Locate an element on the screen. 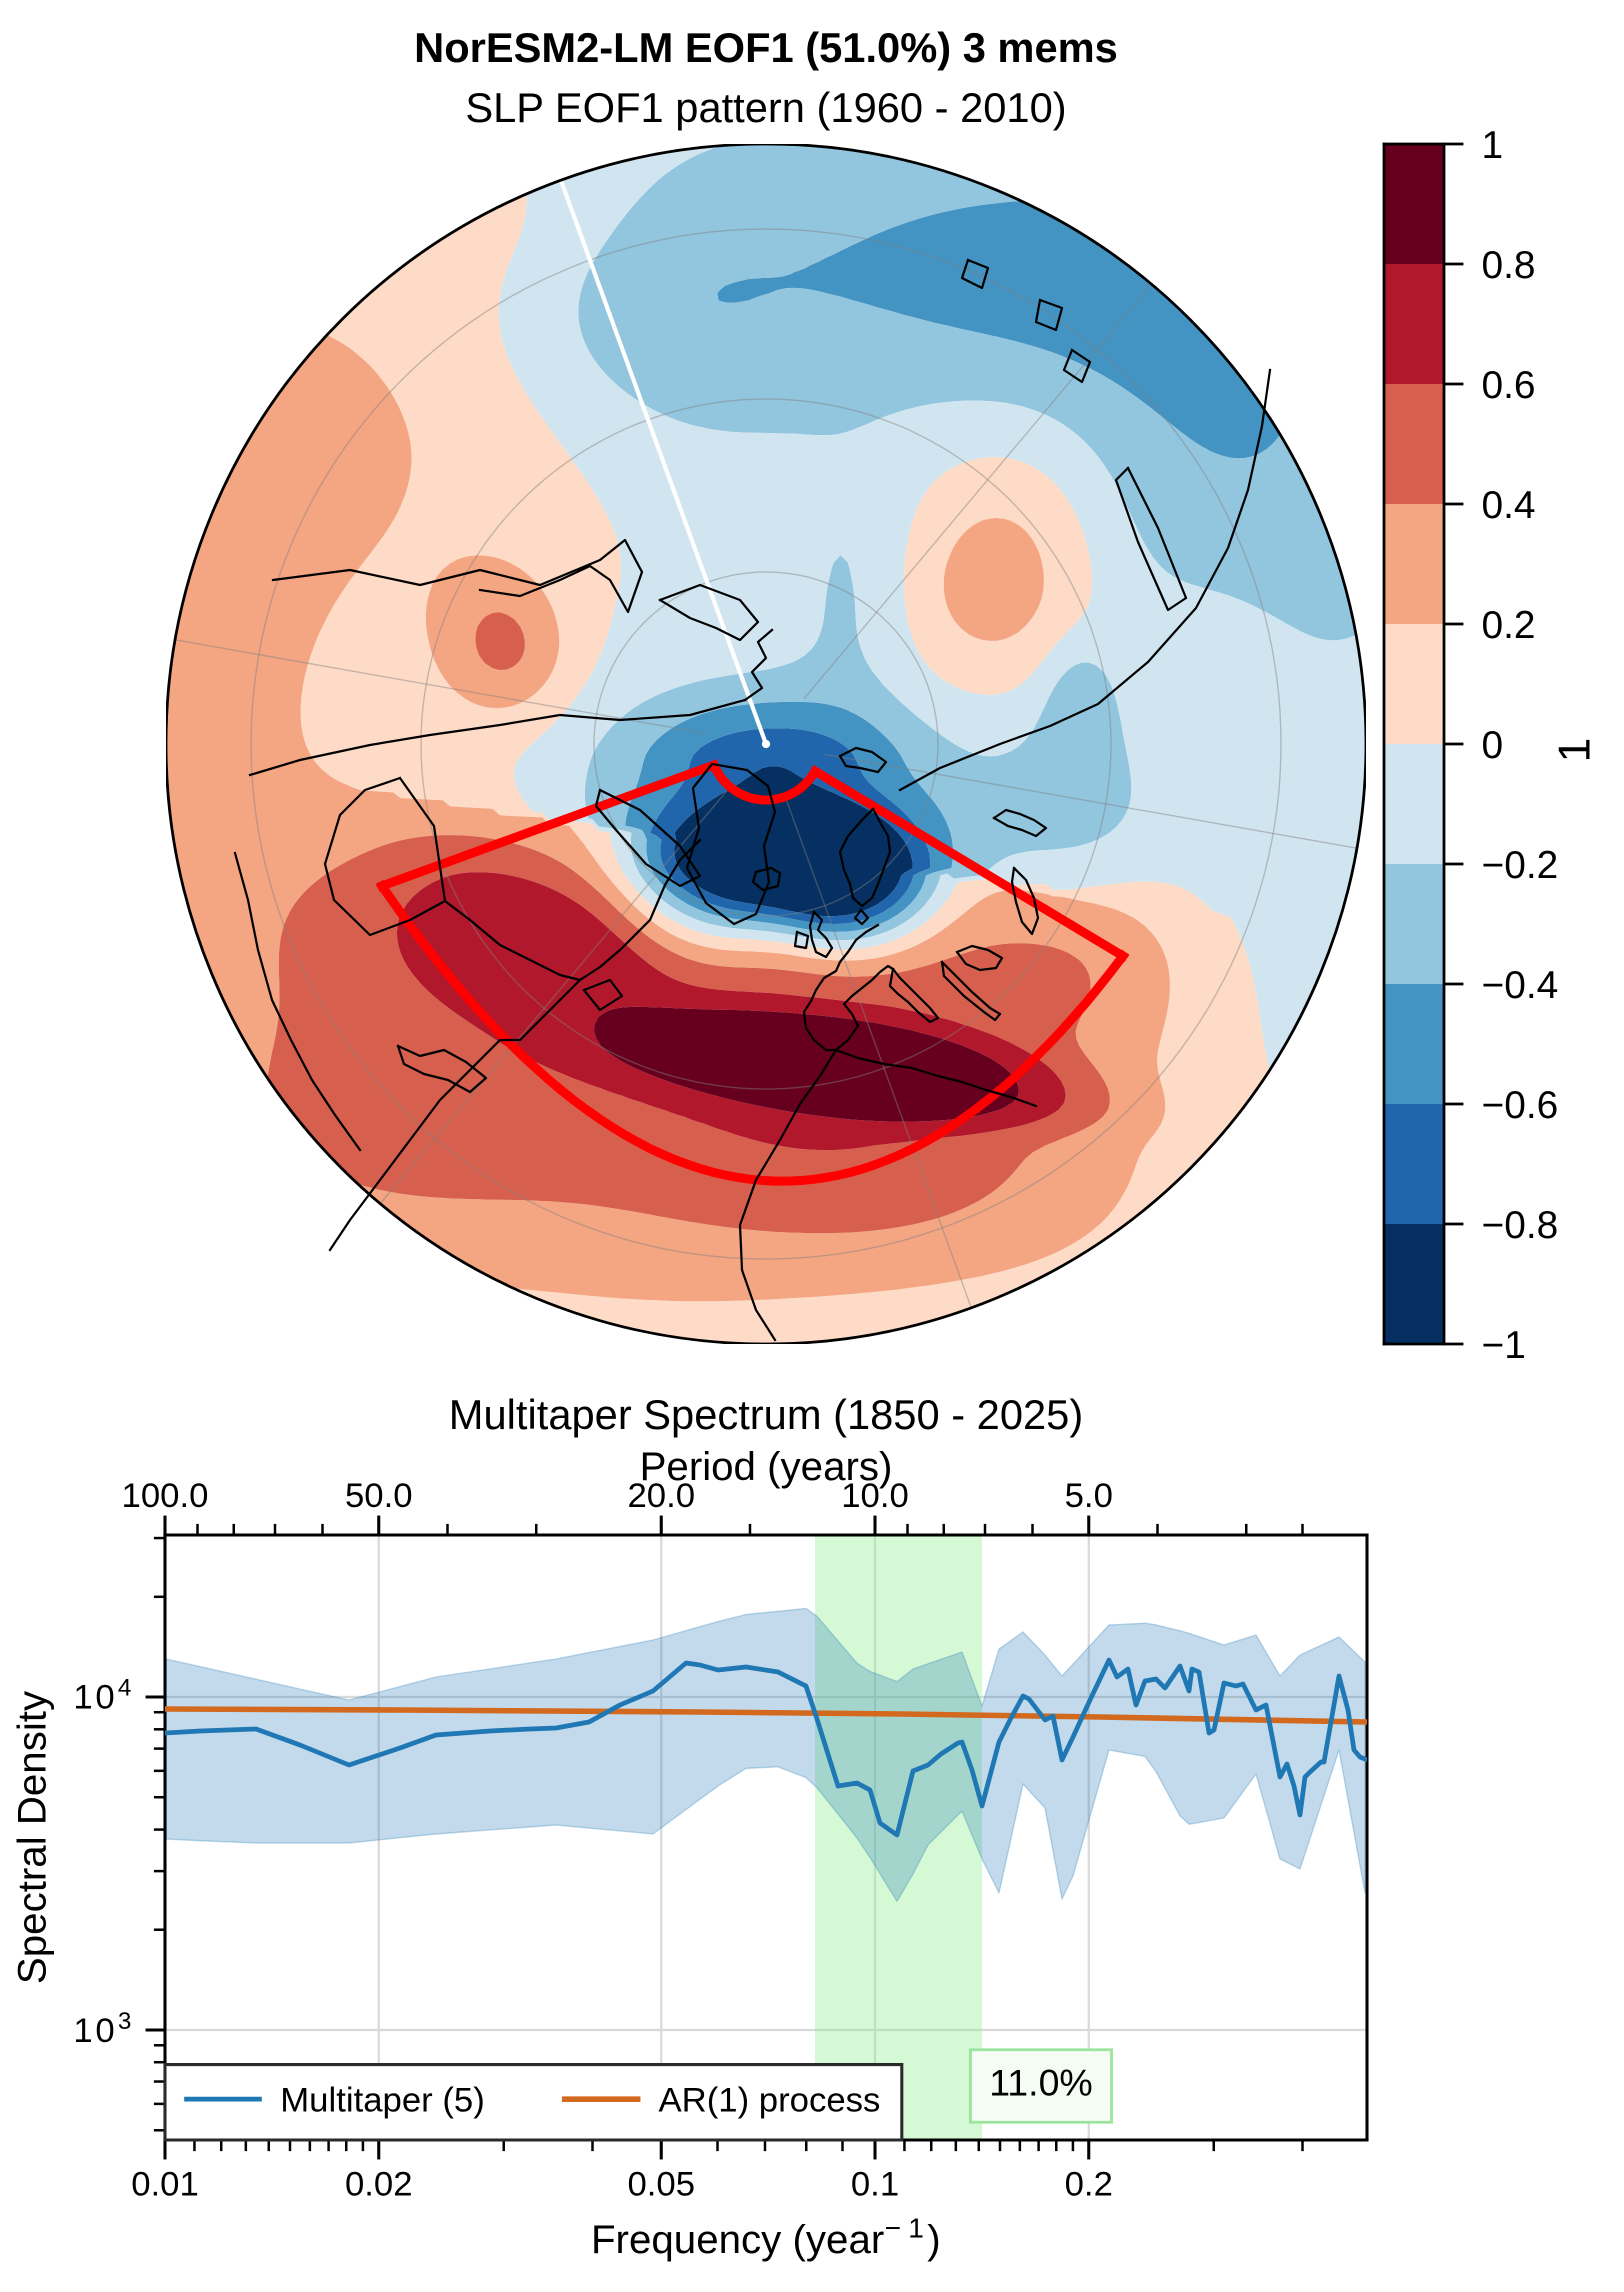  svg-text: 50.0 is located at coordinates (379, 1496).